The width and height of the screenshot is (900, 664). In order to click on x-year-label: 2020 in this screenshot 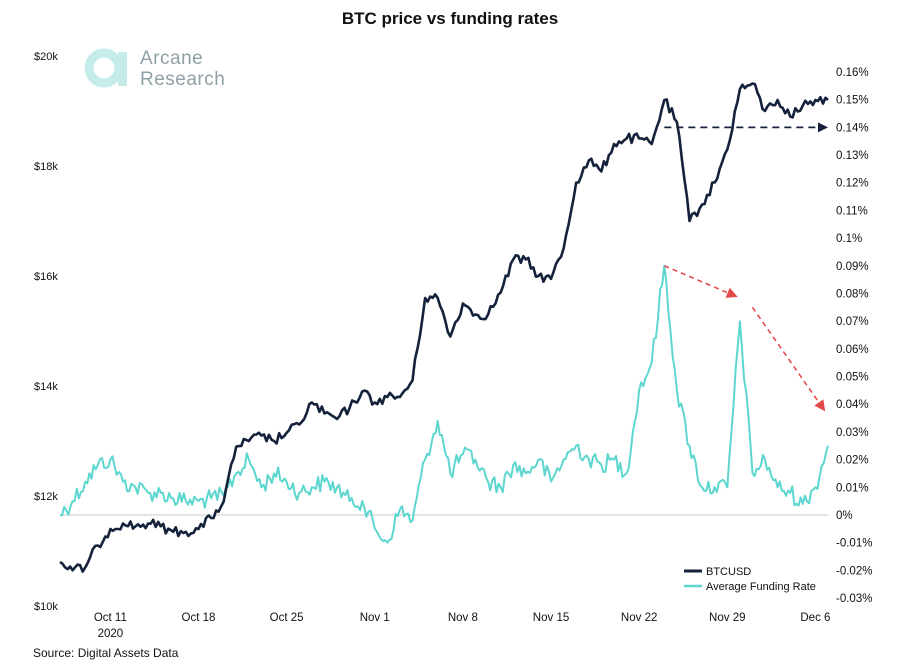, I will do `click(111, 634)`.